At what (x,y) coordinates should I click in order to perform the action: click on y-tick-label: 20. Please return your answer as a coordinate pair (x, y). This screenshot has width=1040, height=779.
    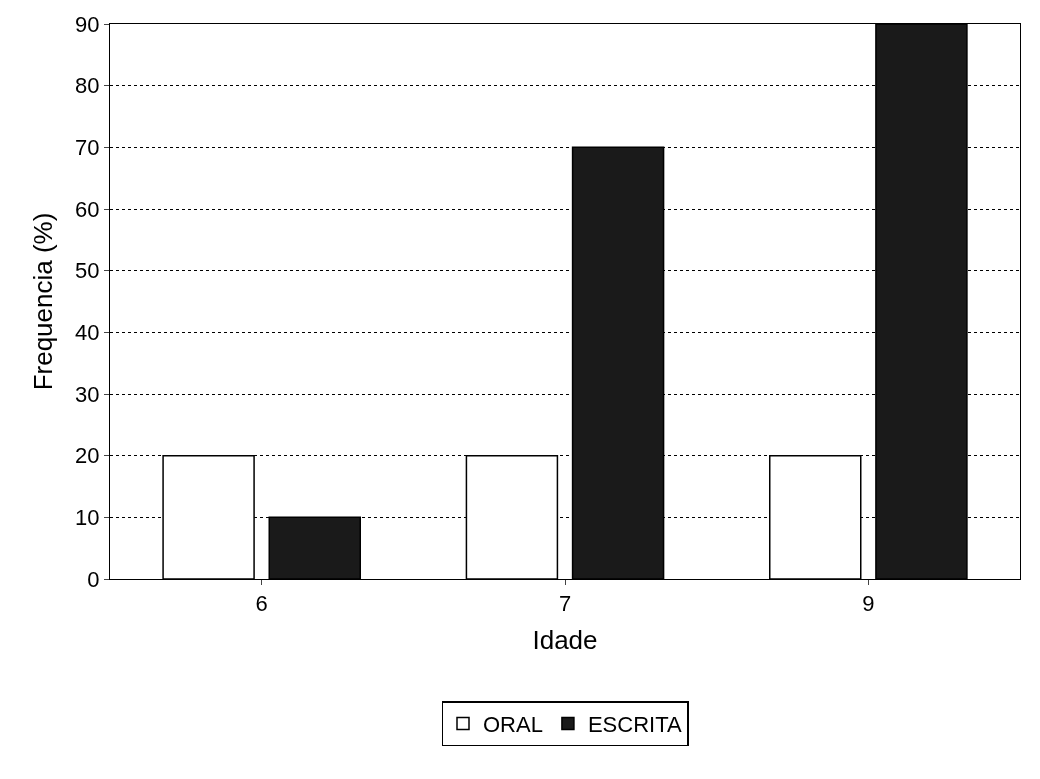
    Looking at the image, I should click on (87, 456).